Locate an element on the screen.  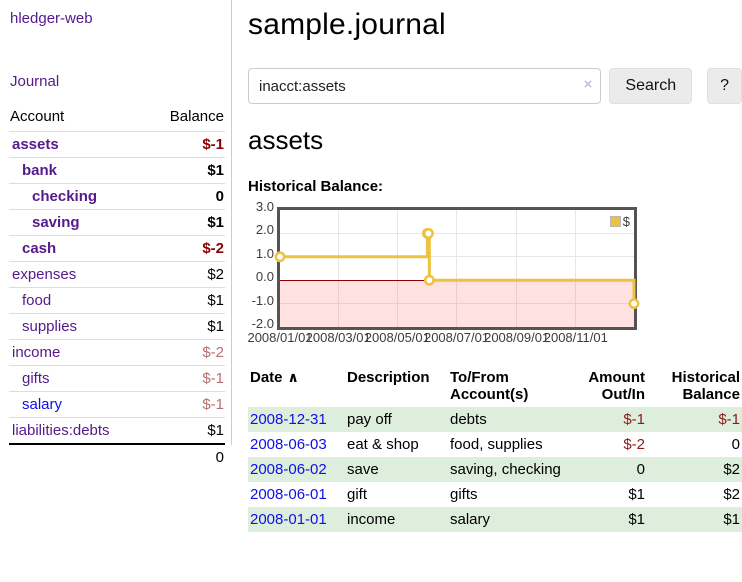
account-row: checking 0 is located at coordinates (117, 196).